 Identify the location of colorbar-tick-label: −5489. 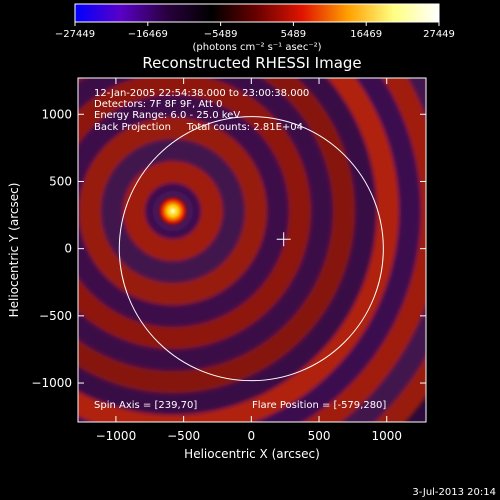
(221, 34).